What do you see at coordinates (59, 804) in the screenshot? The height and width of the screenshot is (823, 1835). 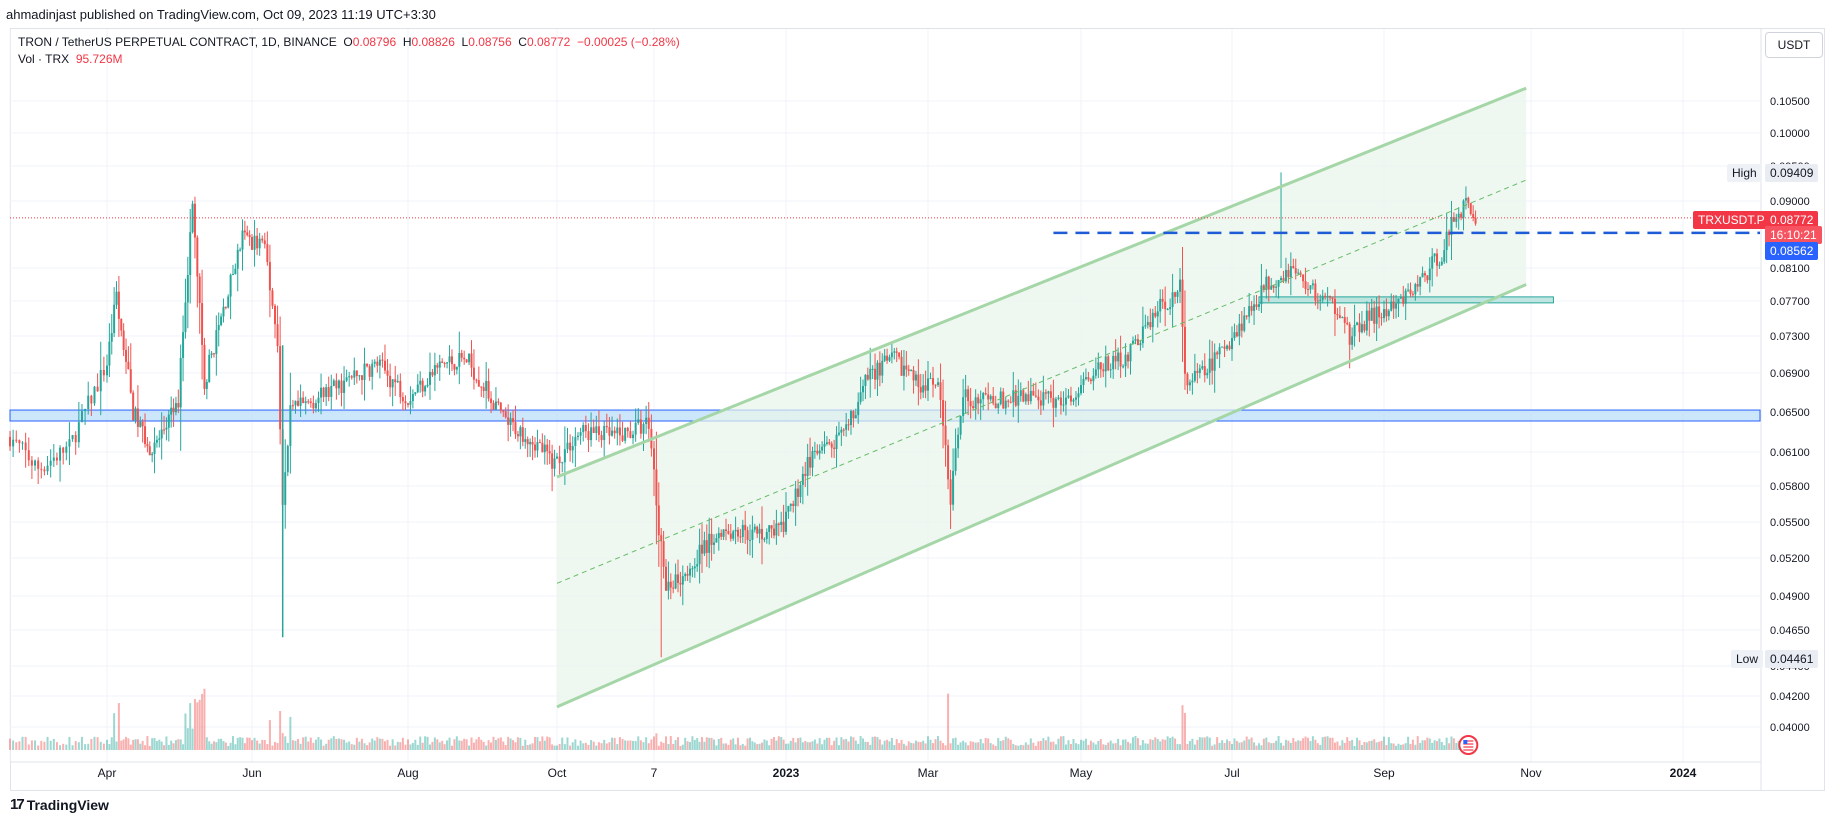 I see `tradingview-logo: 17 TradingView` at bounding box center [59, 804].